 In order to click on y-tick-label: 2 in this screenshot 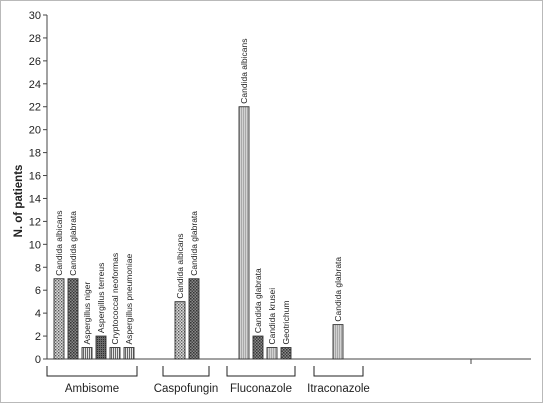, I will do `click(38, 337)`.